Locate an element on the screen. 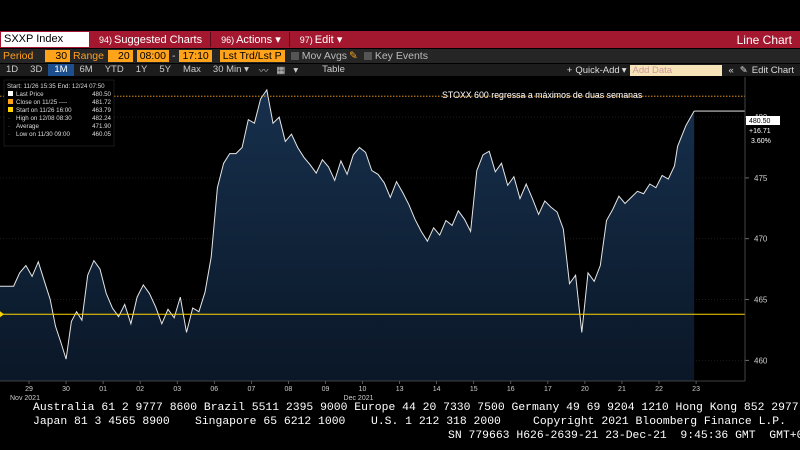 This screenshot has width=800, height=450. legend-label: Last Price is located at coordinates (30, 94).